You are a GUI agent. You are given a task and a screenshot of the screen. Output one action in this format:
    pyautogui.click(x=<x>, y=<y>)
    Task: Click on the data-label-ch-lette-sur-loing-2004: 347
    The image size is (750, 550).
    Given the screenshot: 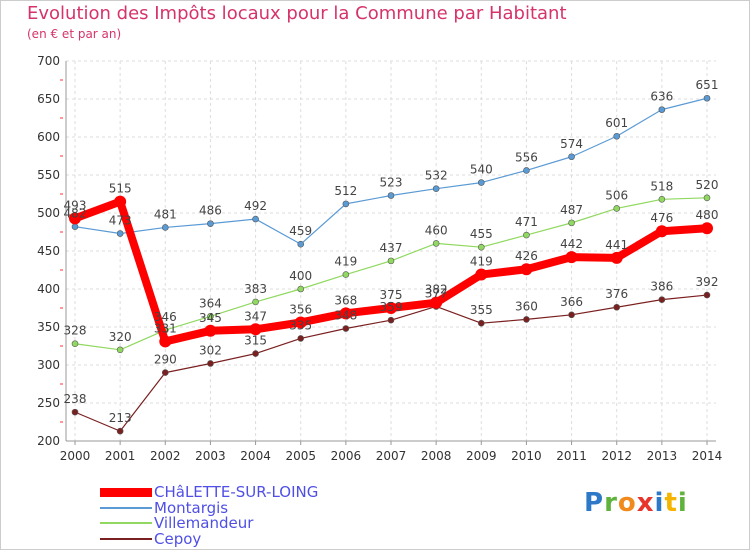 What is the action you would take?
    pyautogui.click(x=255, y=316)
    